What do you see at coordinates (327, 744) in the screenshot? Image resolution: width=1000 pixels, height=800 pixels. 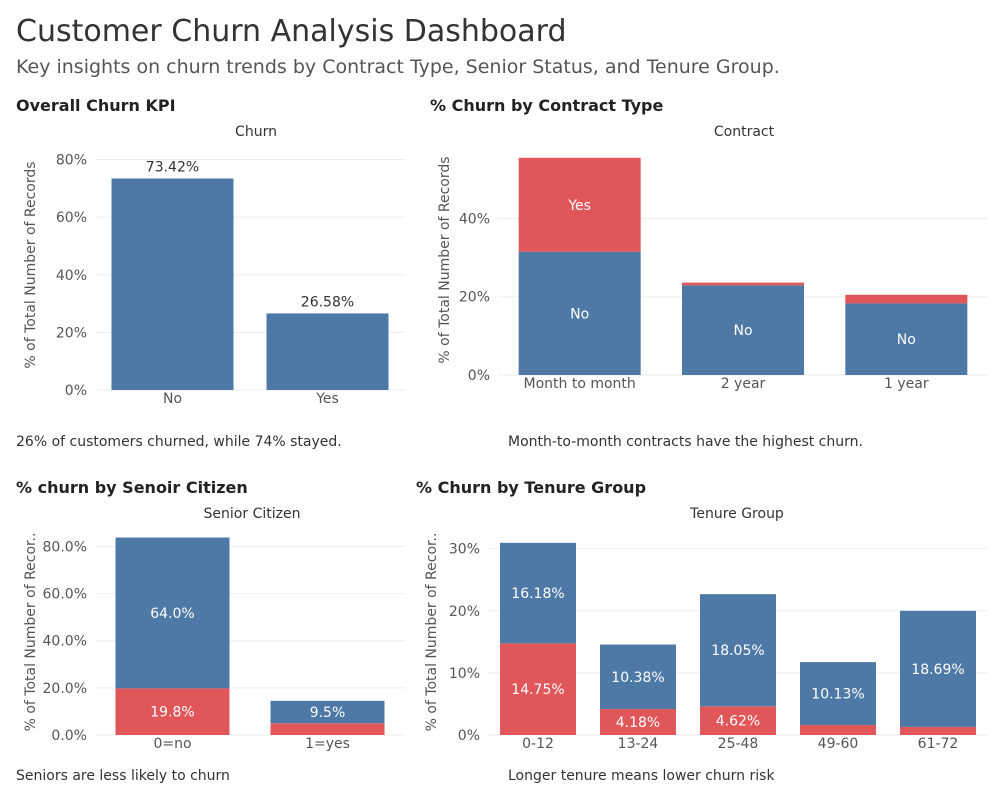 I see `senior-xtick-label: 1=yes` at bounding box center [327, 744].